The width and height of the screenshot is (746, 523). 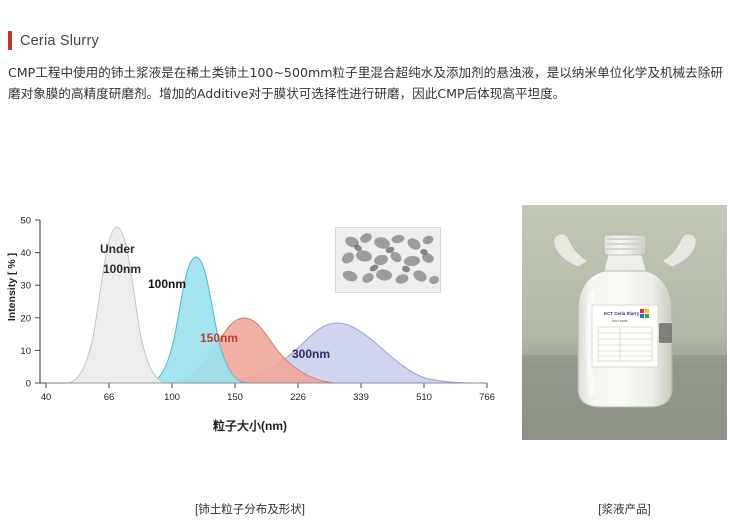 I want to click on annotation-300nm: 300nm, so click(x=311, y=354).